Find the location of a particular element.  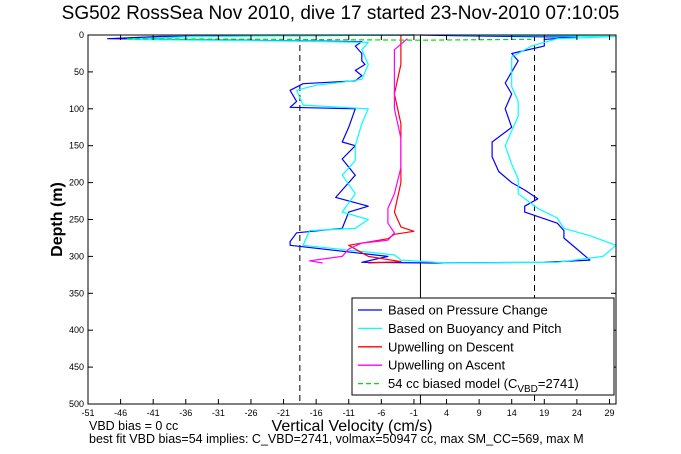

x-tick-label: 29 is located at coordinates (609, 413).